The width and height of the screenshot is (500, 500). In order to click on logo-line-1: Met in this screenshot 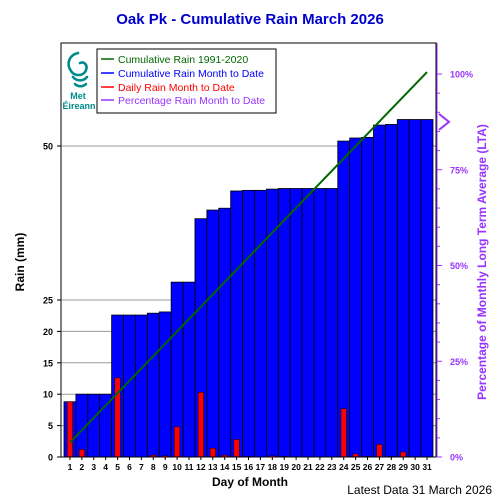, I will do `click(78, 96)`.